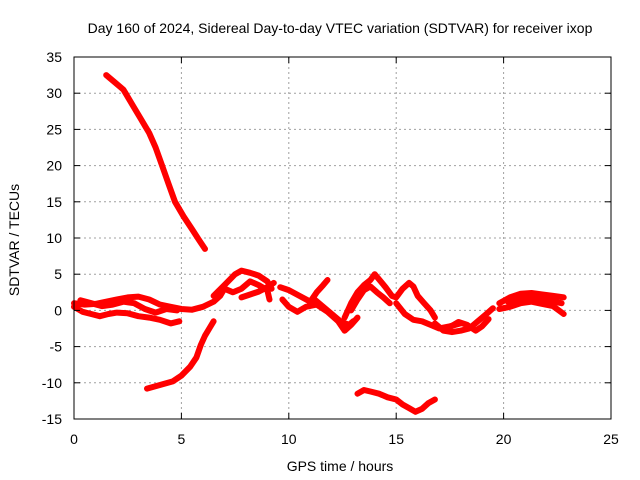 This screenshot has height=480, width=640. I want to click on series-arc-hump-lower, so click(370, 298).